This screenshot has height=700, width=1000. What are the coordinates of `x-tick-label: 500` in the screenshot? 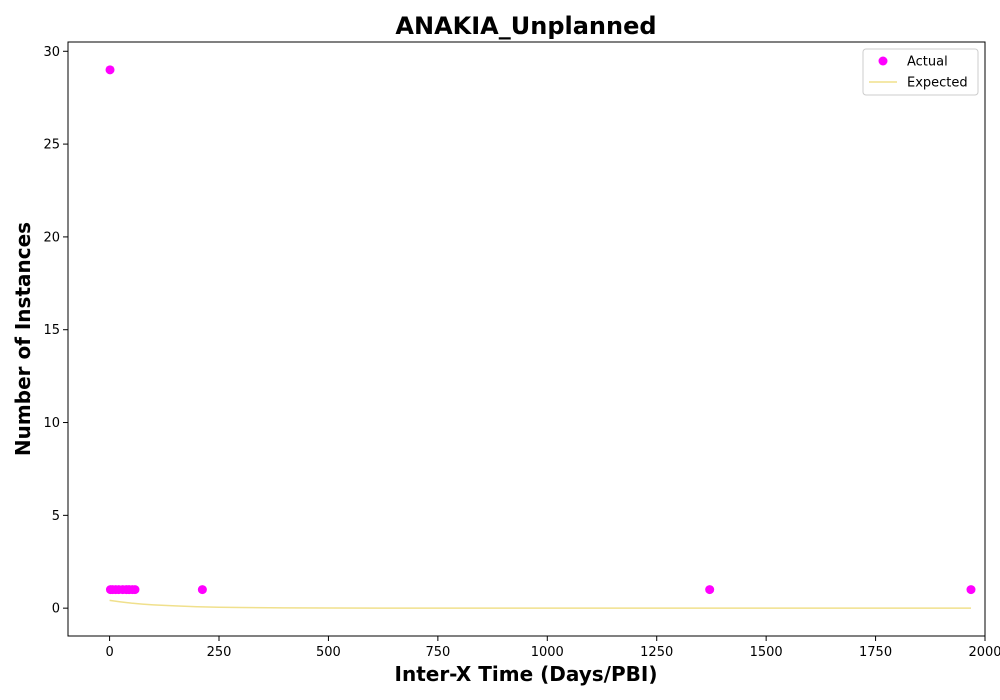 It's located at (328, 652).